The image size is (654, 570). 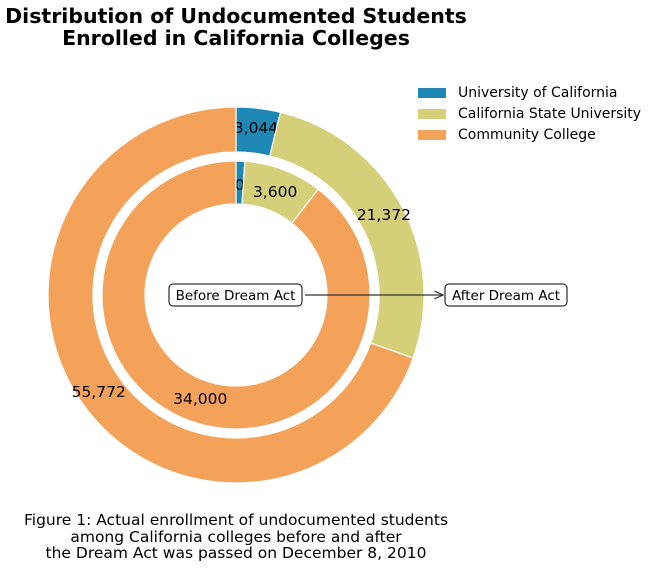 I want to click on legend-item-cc: Community College, so click(x=529, y=134).